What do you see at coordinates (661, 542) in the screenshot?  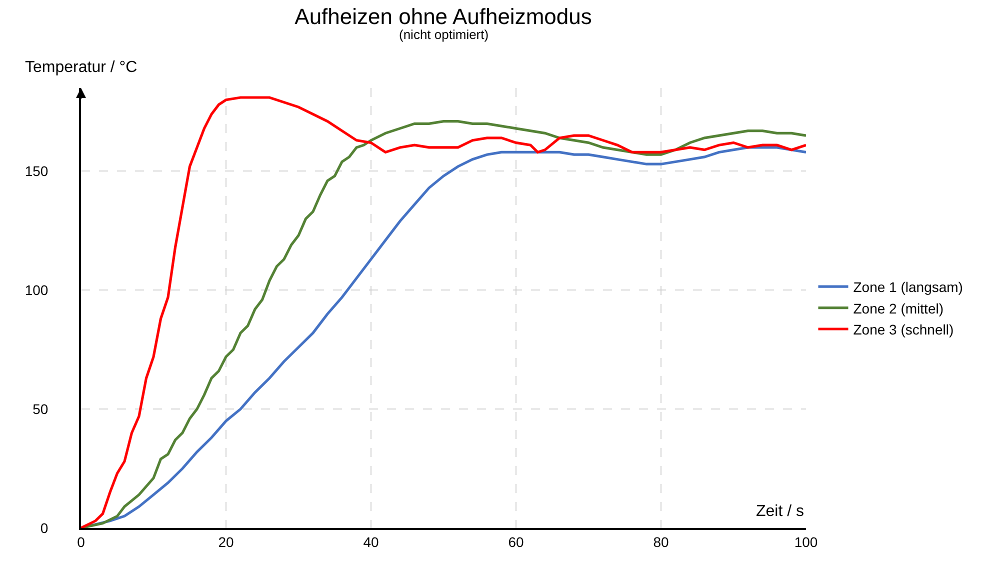 I see `x-tick-label: 80` at bounding box center [661, 542].